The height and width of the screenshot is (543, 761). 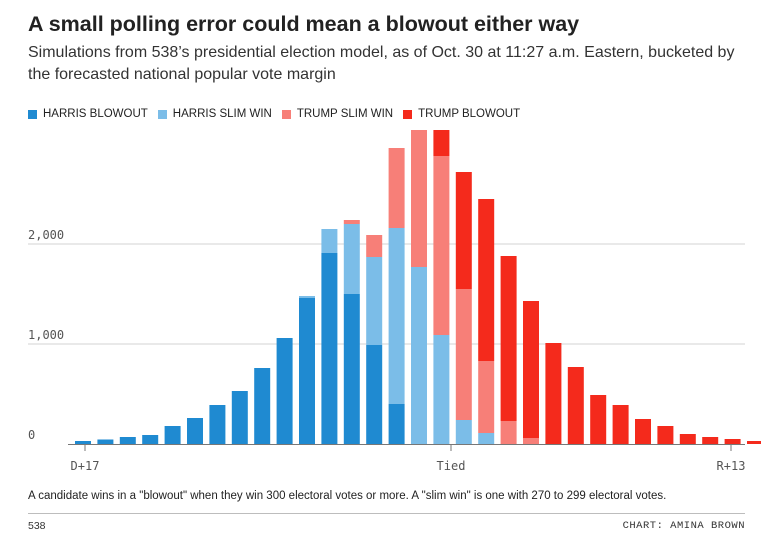 What do you see at coordinates (85, 466) in the screenshot?
I see `x-tick-label: D+17` at bounding box center [85, 466].